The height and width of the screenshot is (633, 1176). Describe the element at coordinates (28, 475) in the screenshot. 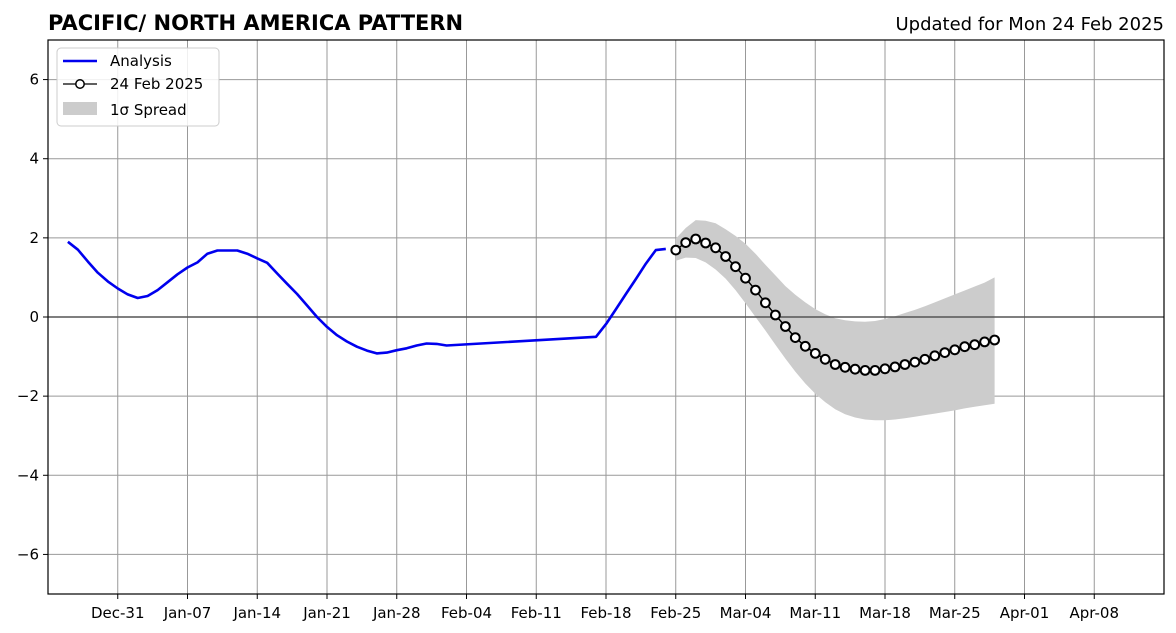

I see `y-tick-label: −4` at that location.